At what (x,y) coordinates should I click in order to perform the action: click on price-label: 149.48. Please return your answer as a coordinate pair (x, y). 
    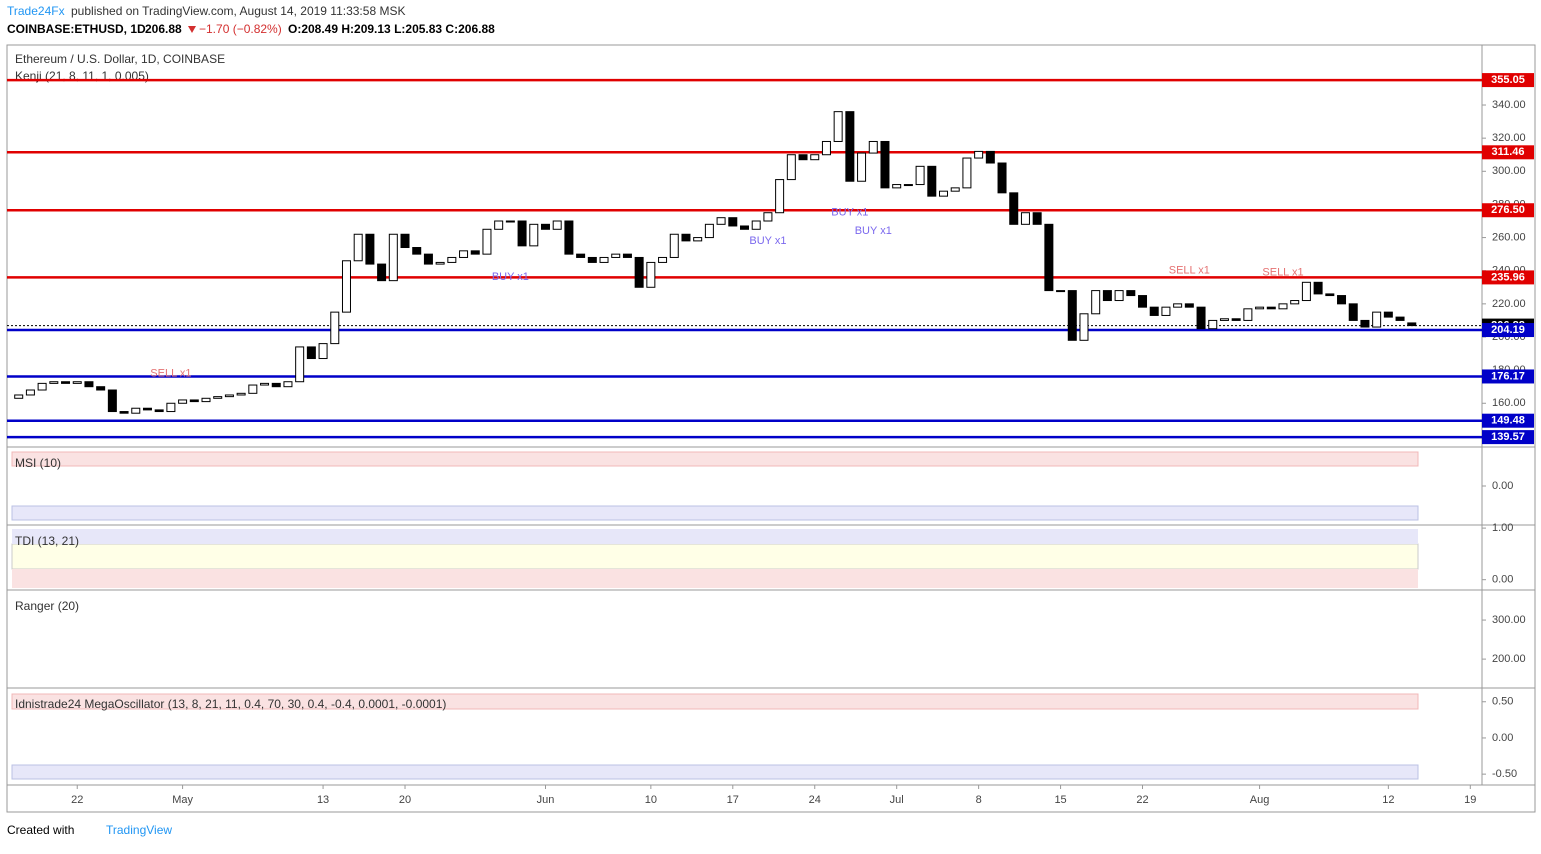
    Looking at the image, I should click on (1508, 421).